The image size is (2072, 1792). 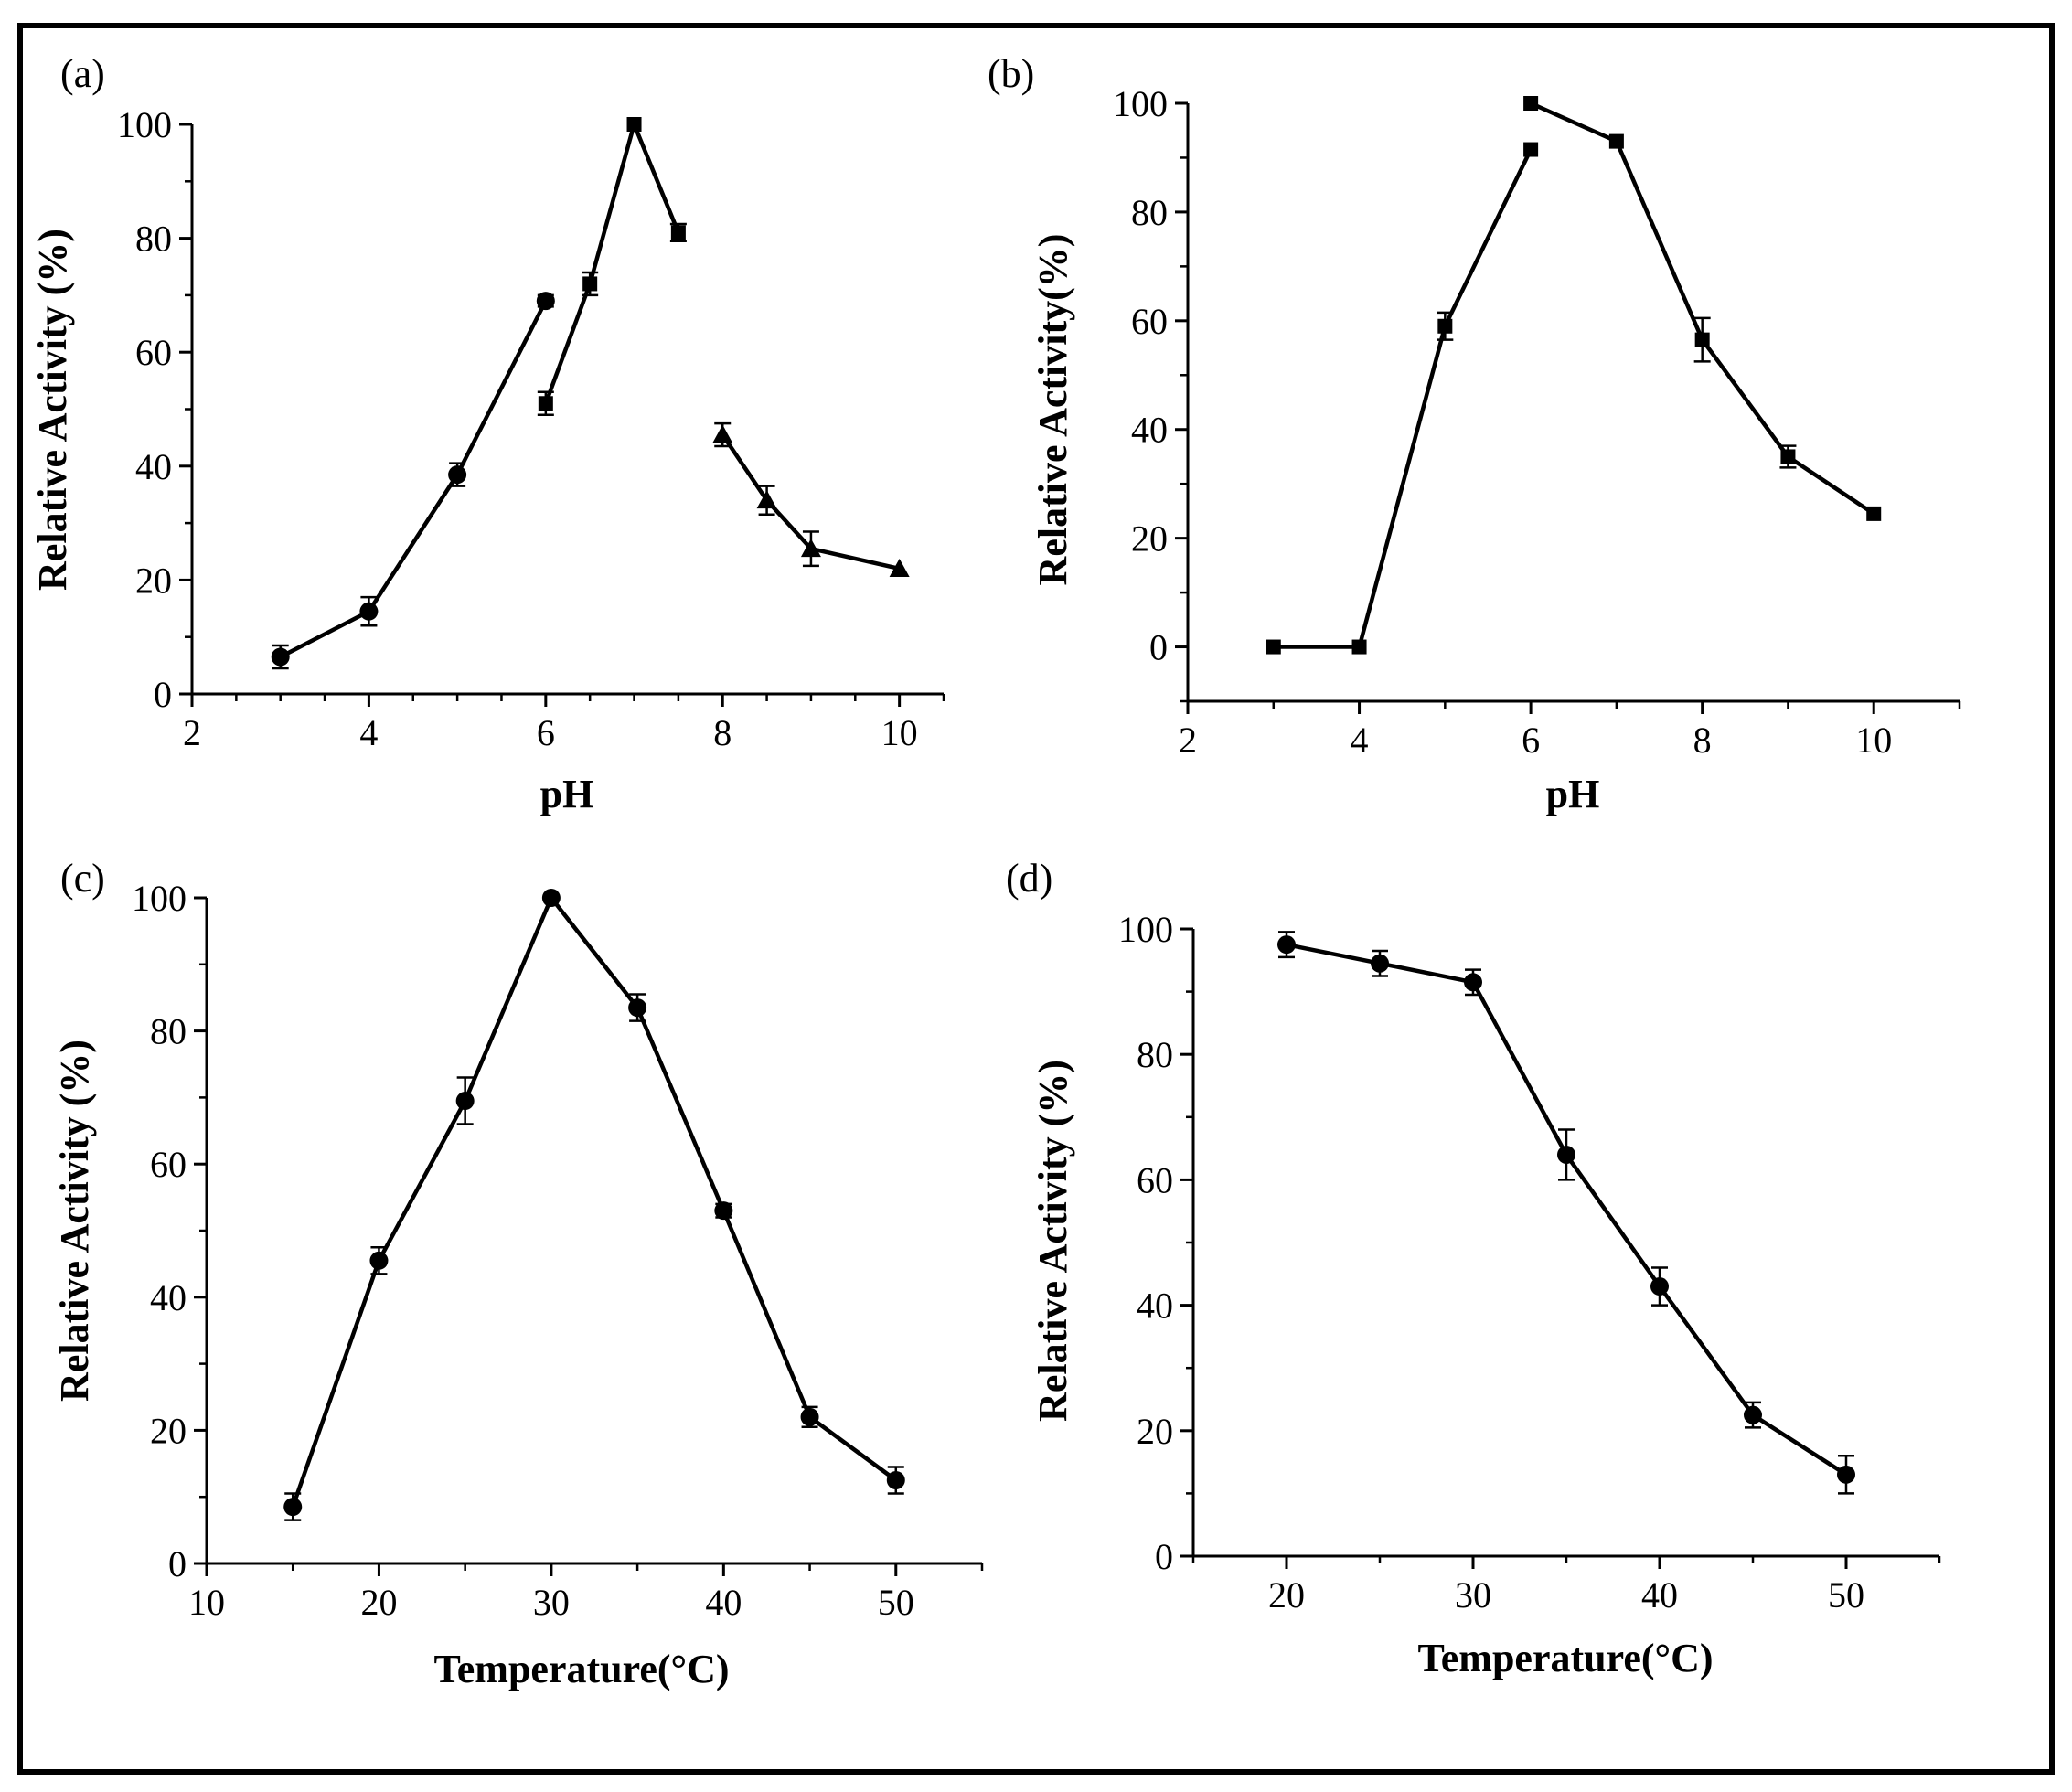 What do you see at coordinates (1659, 1595) in the screenshot?
I see `chart4-x-tick-label: 40` at bounding box center [1659, 1595].